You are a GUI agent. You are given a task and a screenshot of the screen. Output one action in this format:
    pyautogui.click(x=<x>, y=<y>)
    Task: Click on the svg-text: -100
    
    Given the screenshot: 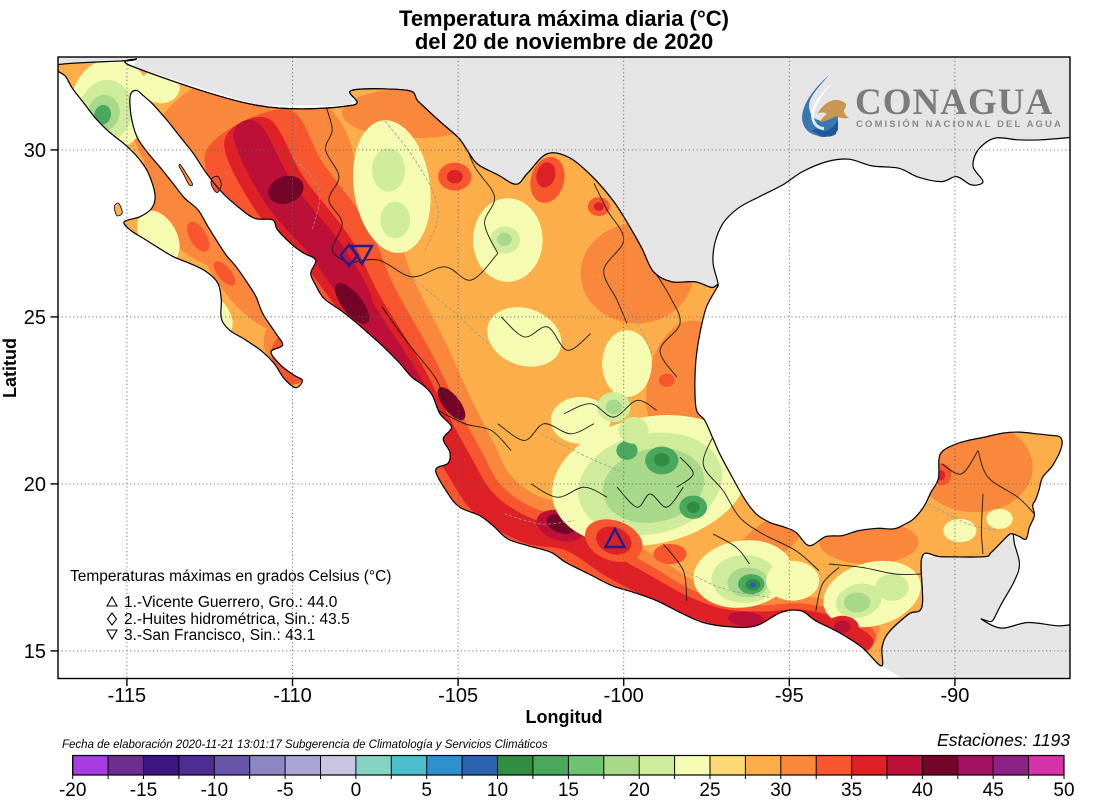 What is the action you would take?
    pyautogui.click(x=624, y=696)
    